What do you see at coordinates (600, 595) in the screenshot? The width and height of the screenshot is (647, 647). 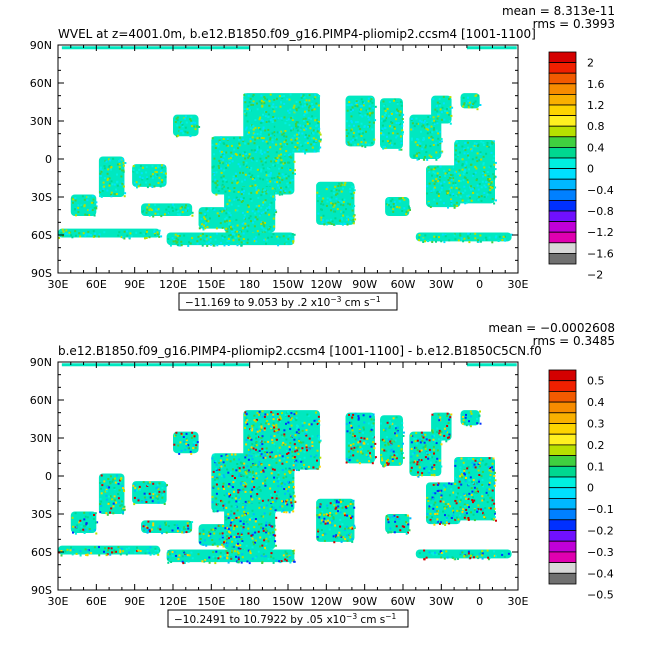 I see `colorbar-label: −0.5` at bounding box center [600, 595].